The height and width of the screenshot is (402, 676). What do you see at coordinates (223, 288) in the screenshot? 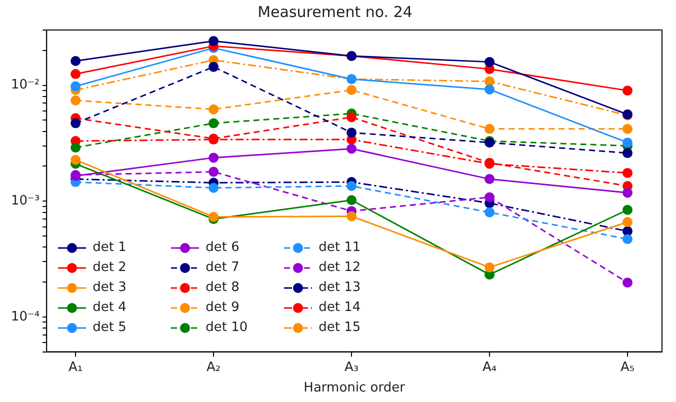
I see `legend-label: det 8` at bounding box center [223, 288].